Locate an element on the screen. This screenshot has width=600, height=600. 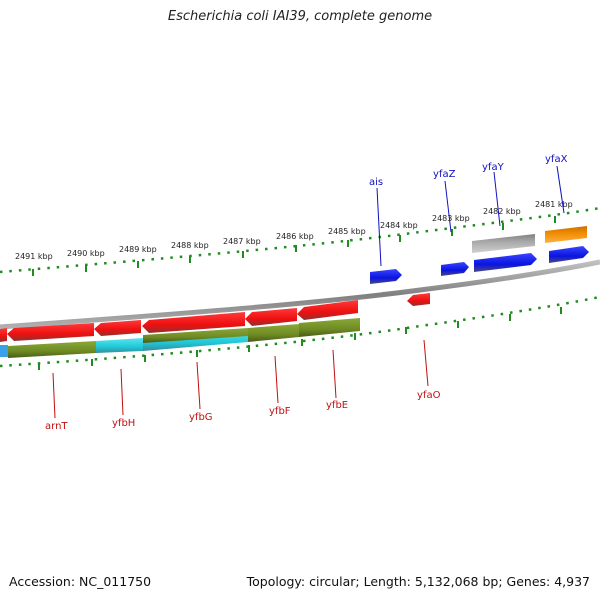
feature-gray-block is located at coordinates (503, 243).